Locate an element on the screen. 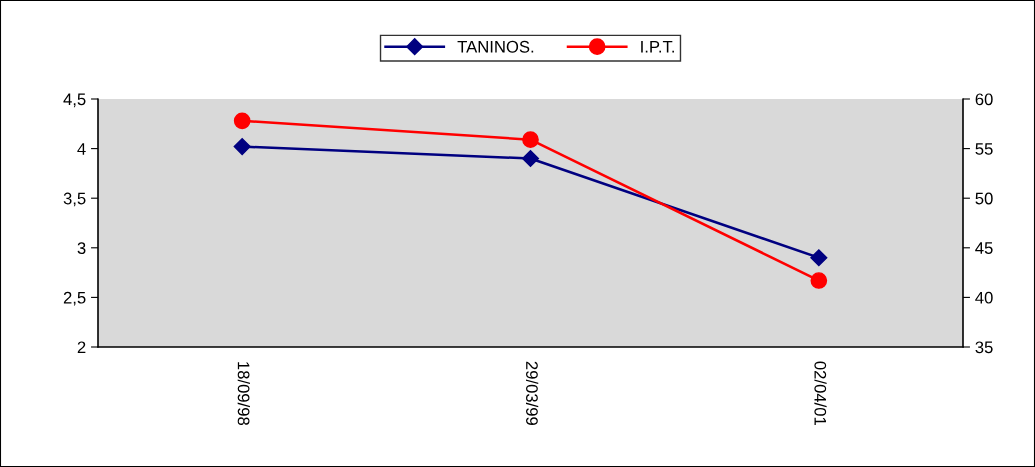  x-tick-label: 18/09/98 is located at coordinates (243, 394).